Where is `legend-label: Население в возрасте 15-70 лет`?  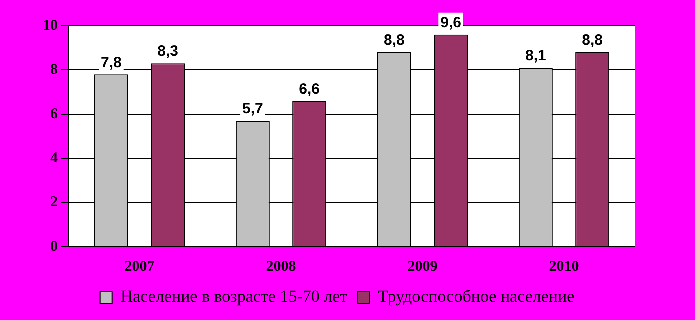
legend-label: Население в возрасте 15-70 лет is located at coordinates (234, 296).